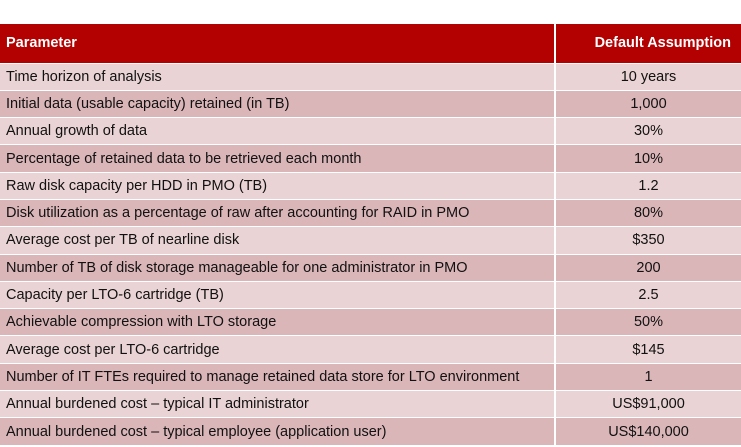 The height and width of the screenshot is (447, 741). I want to click on table-row: Capacity per LTO-6 cartridge (TB) 2.5, so click(370, 294).